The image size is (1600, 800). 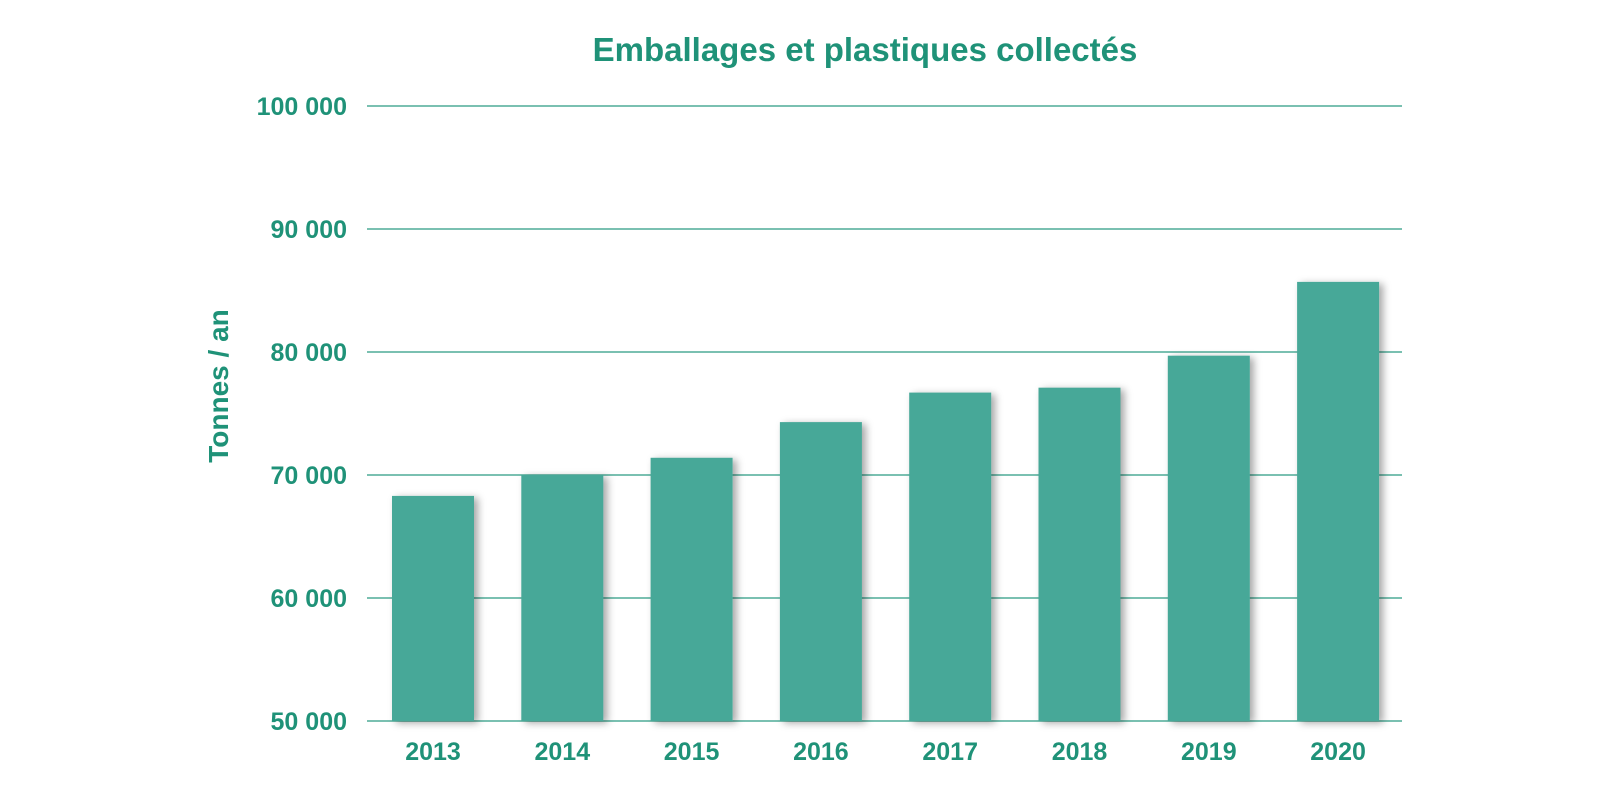 What do you see at coordinates (950, 556) in the screenshot?
I see `bar-2017` at bounding box center [950, 556].